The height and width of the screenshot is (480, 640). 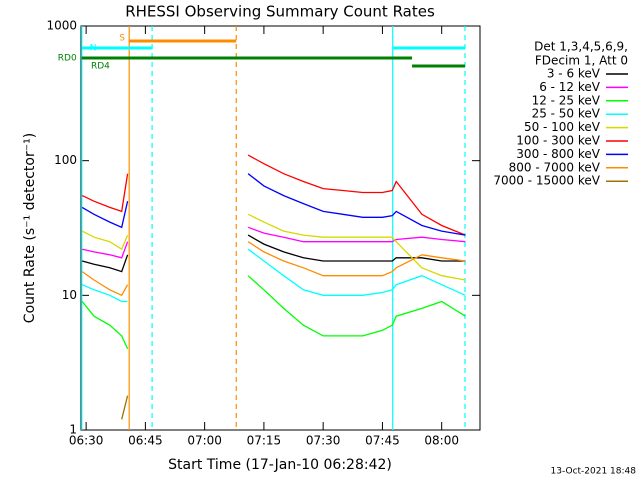 I want to click on y-tick-label: 10, so click(x=69, y=295).